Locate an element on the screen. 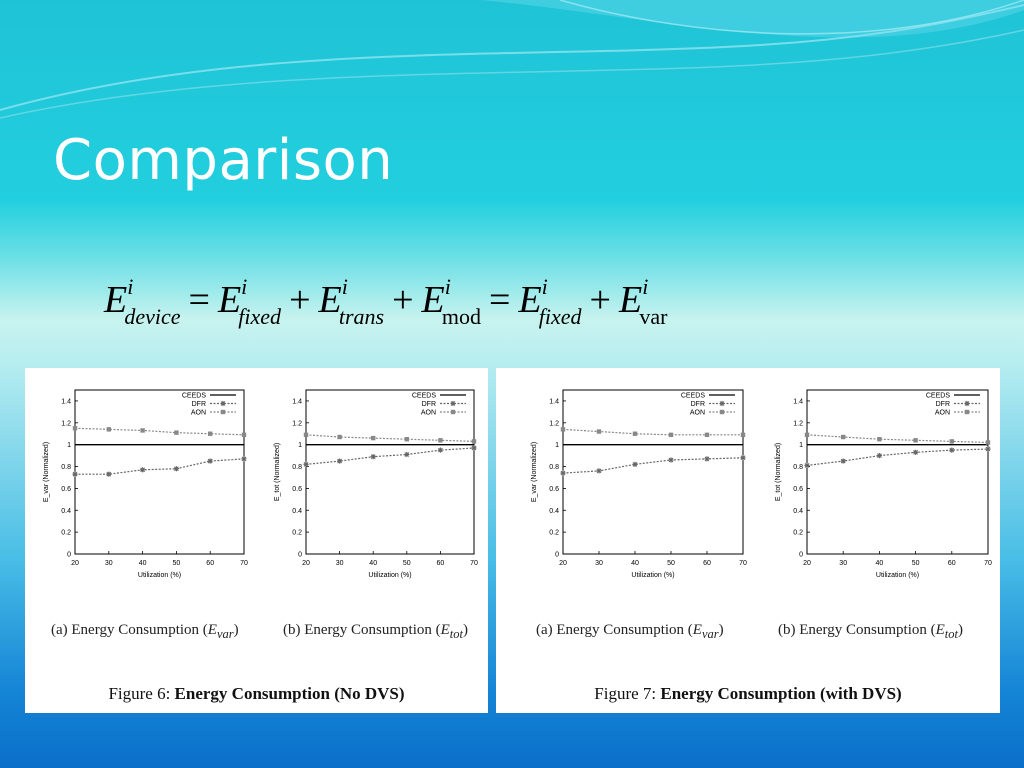  formula-term-mod: Ei mod is located at coordinates (451, 302).